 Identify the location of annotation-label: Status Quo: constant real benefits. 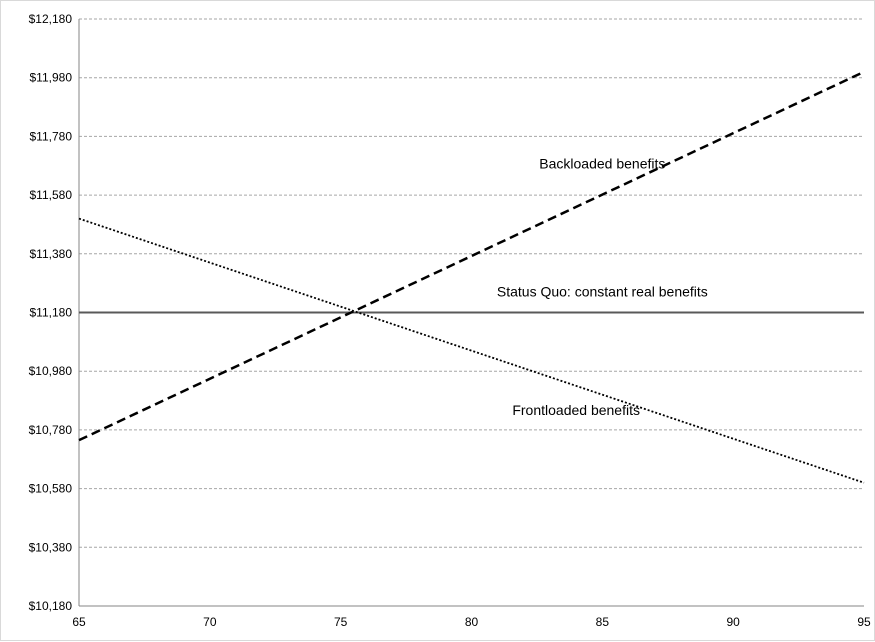
(602, 291).